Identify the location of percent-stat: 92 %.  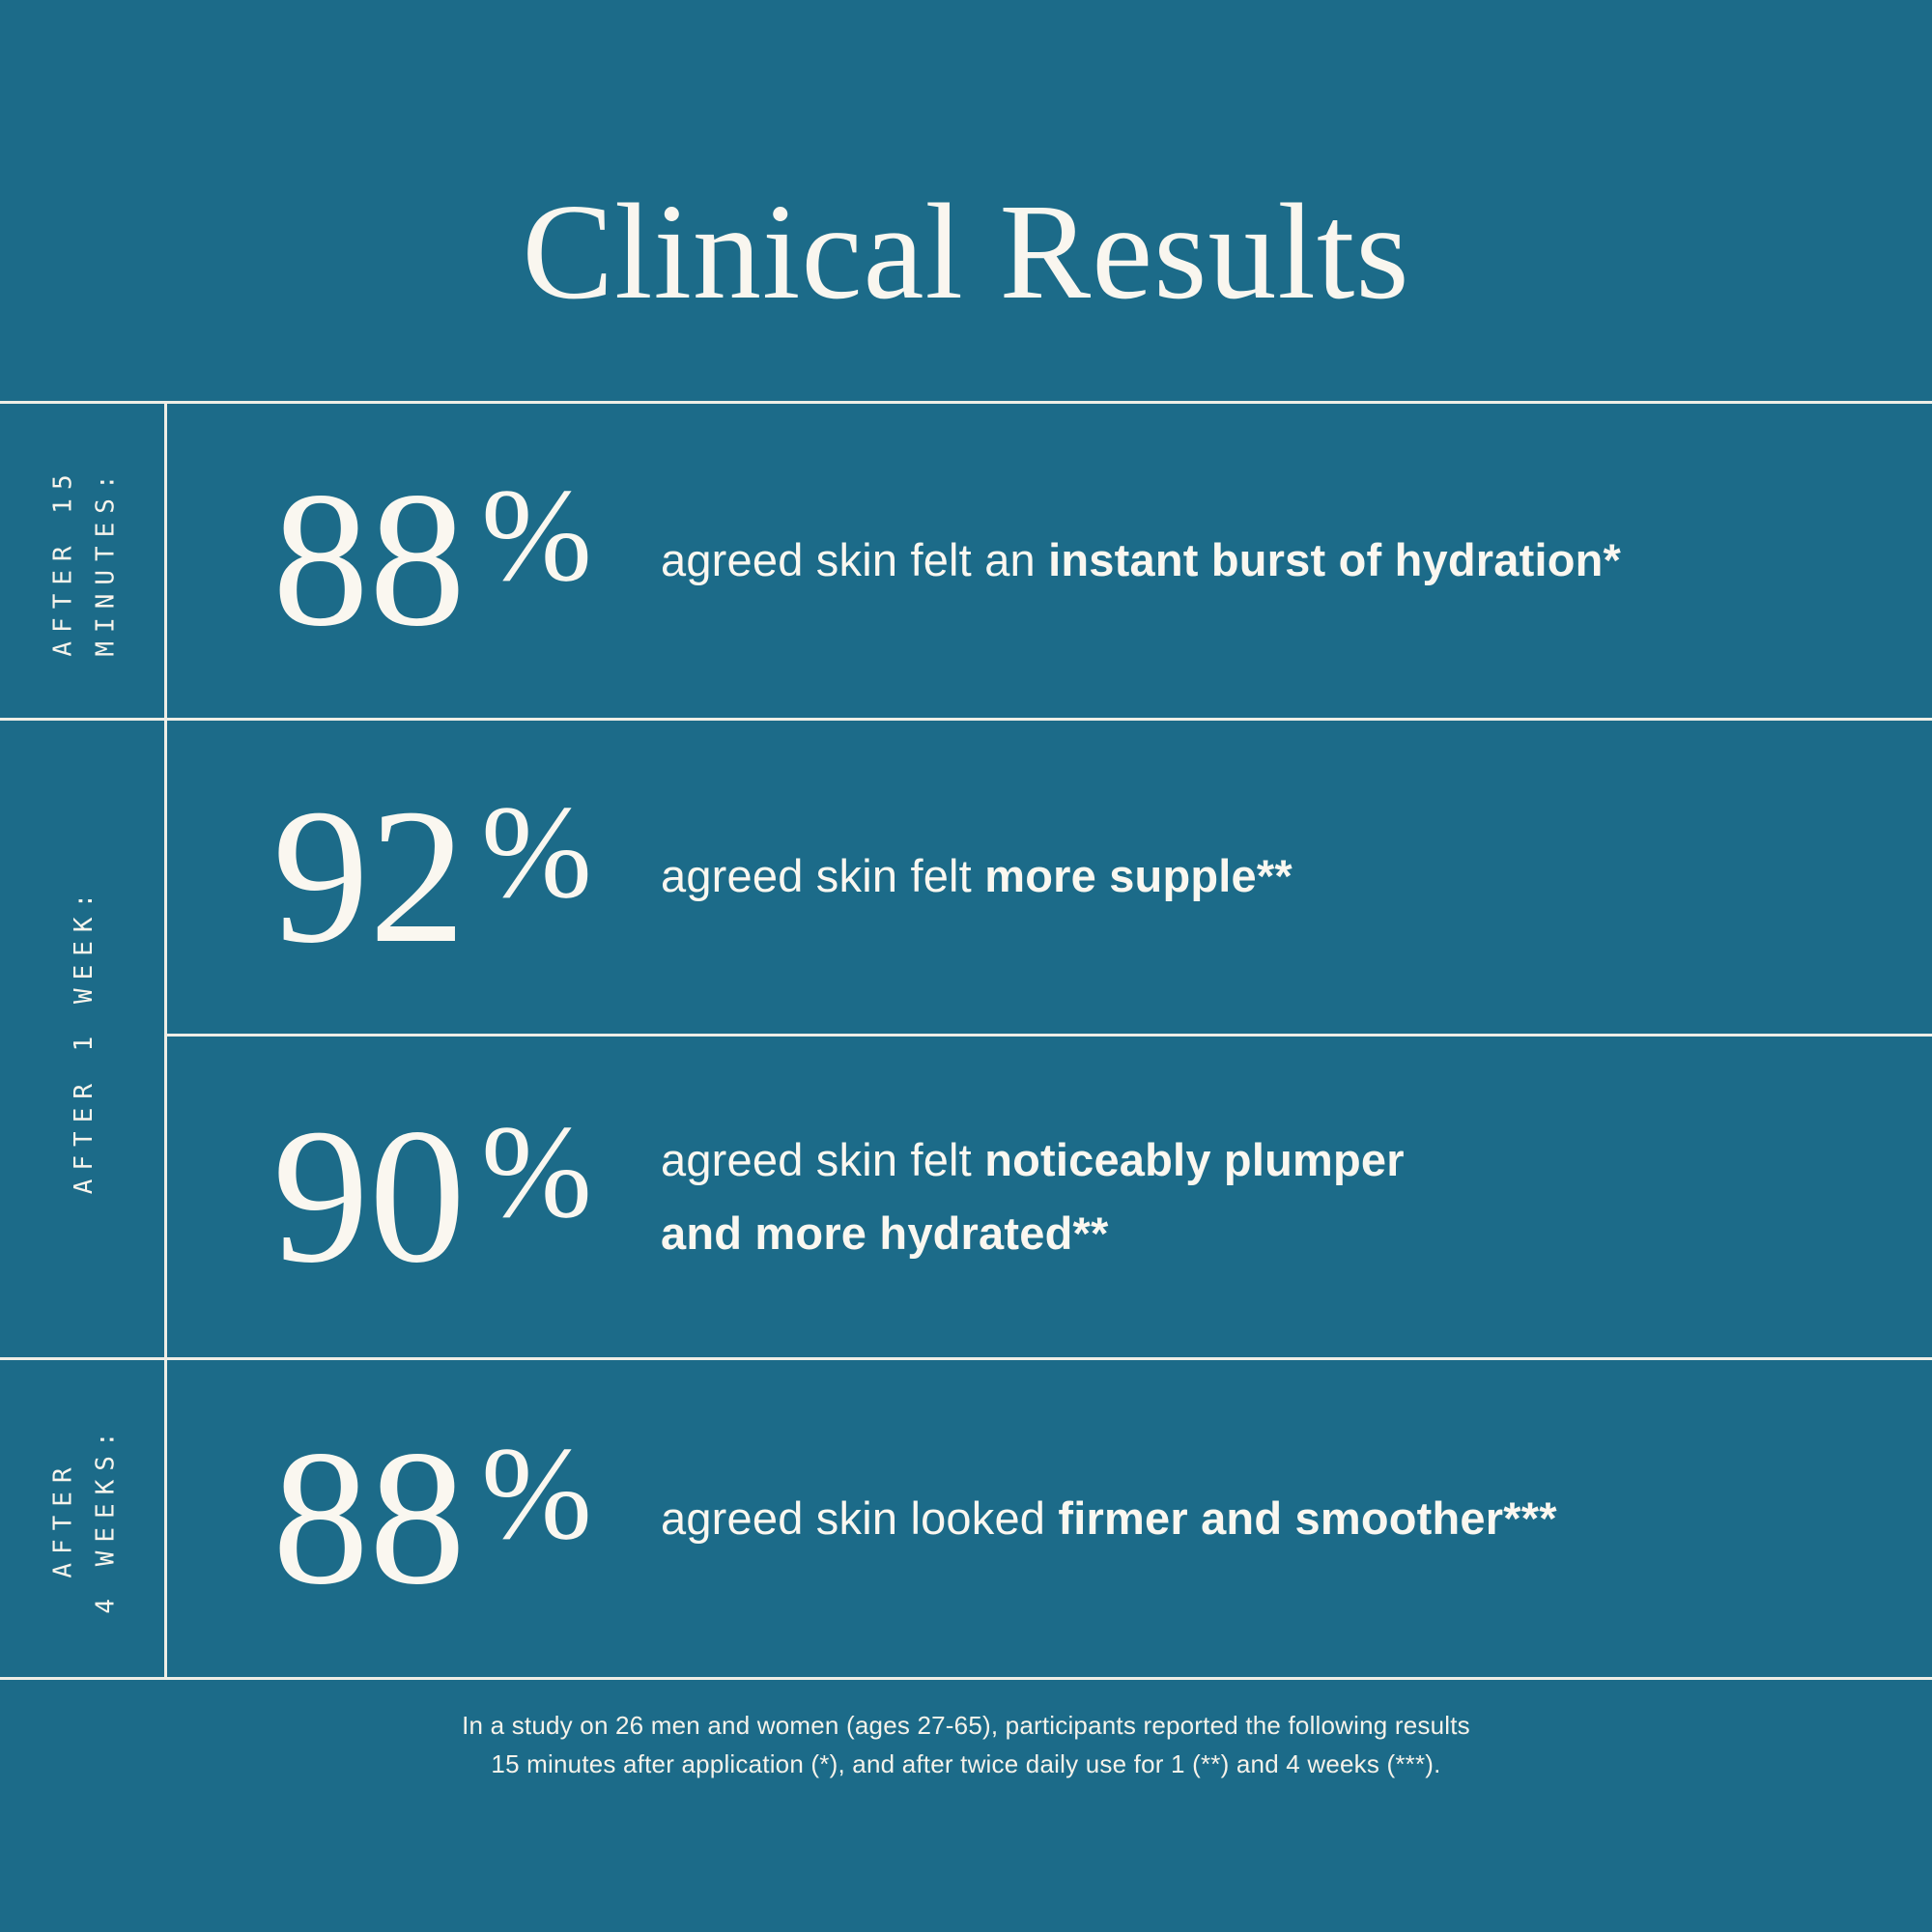
(466, 876).